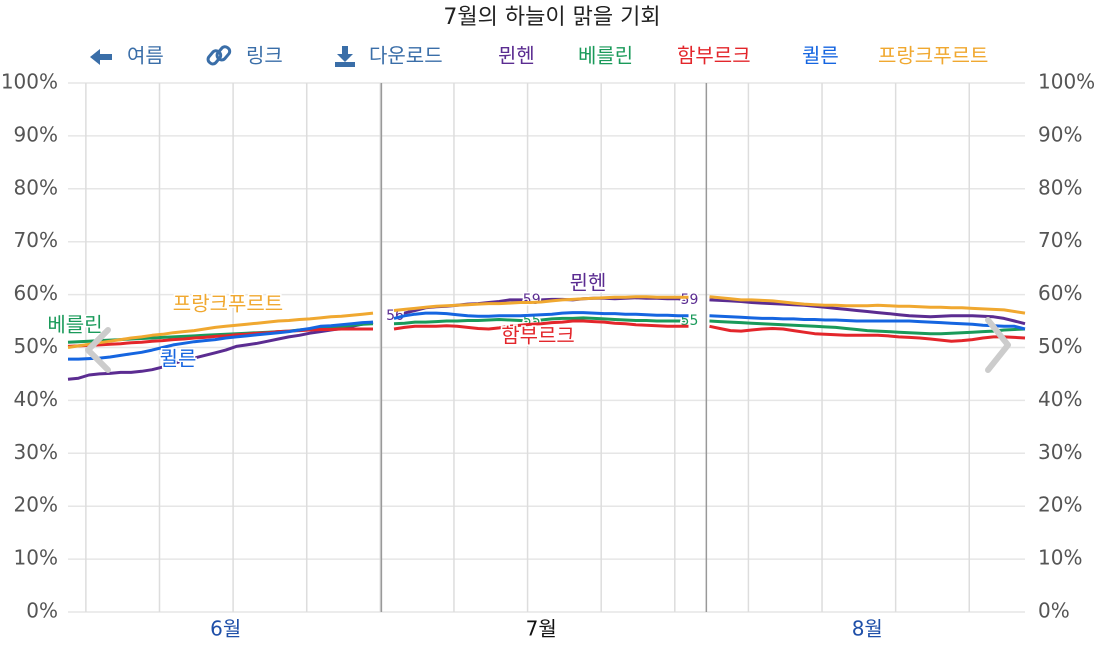 The width and height of the screenshot is (1105, 650). I want to click on y-tick-label: 0%, so click(42, 611).